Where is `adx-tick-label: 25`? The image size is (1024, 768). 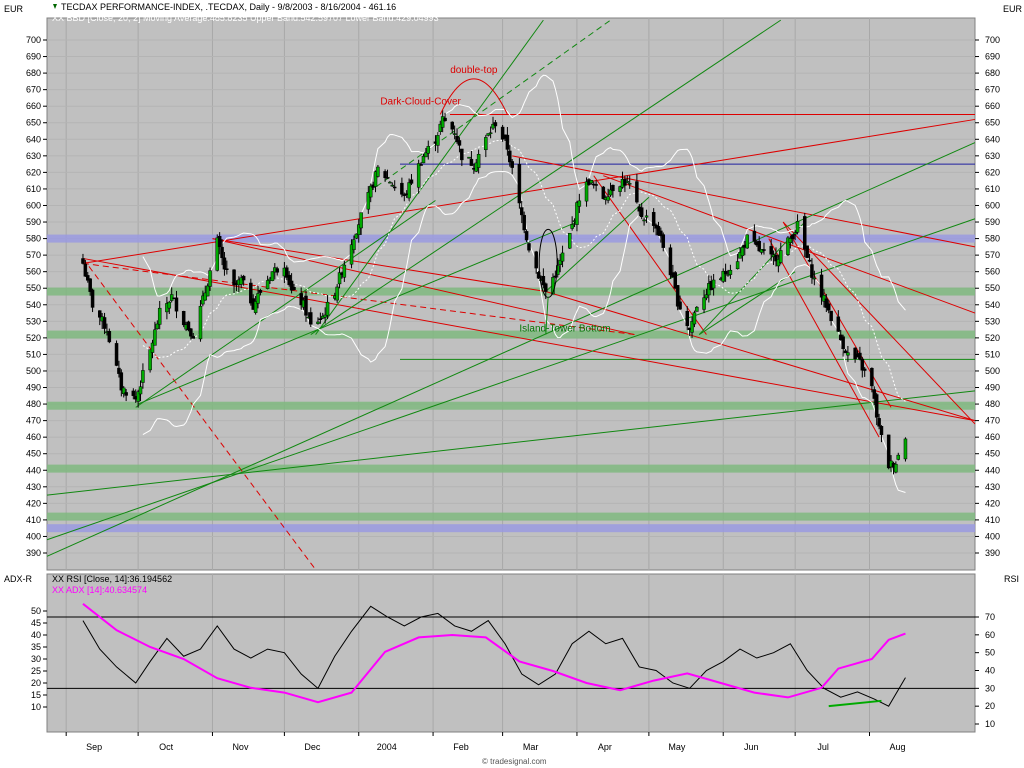 adx-tick-label: 25 is located at coordinates (36, 671).